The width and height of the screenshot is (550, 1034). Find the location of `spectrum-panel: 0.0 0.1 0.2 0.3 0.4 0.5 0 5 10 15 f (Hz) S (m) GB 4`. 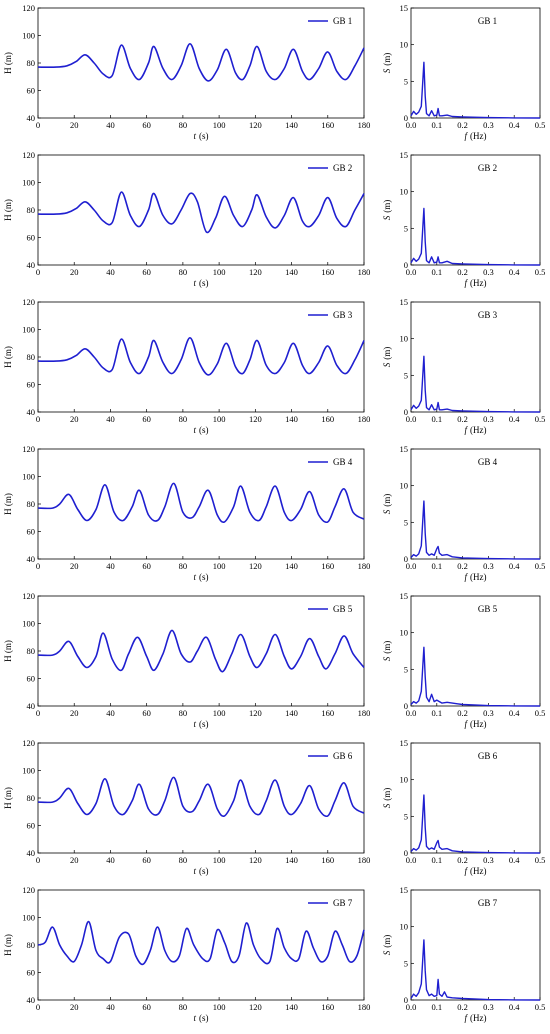

spectrum-panel: 0.0 0.1 0.2 0.3 0.4 0.5 0 5 10 15 f (Hz) S (m) GB 4 is located at coordinates (463, 513).